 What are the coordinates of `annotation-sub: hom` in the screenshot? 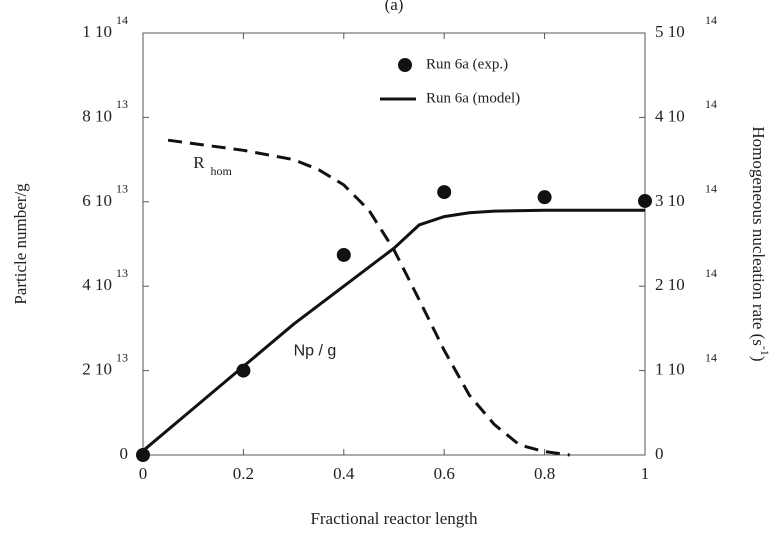 It's located at (222, 171).